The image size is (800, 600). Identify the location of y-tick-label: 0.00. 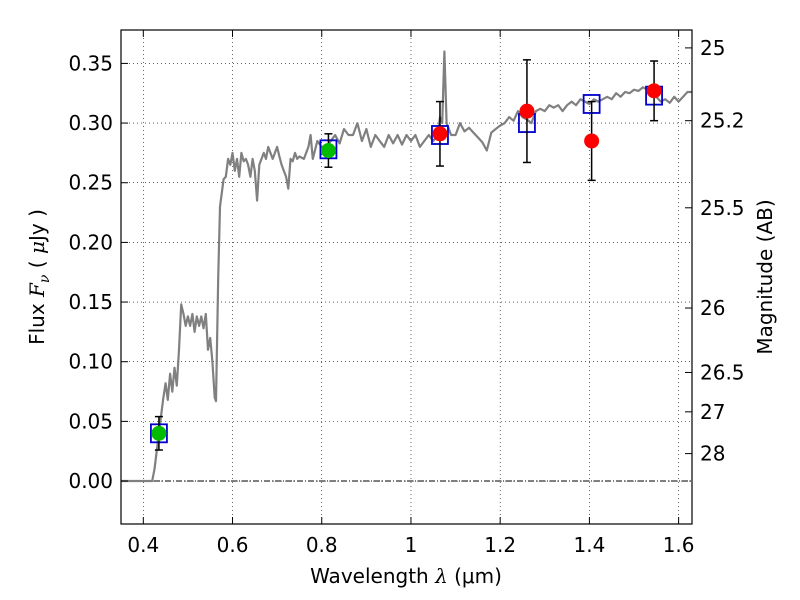
(90, 481).